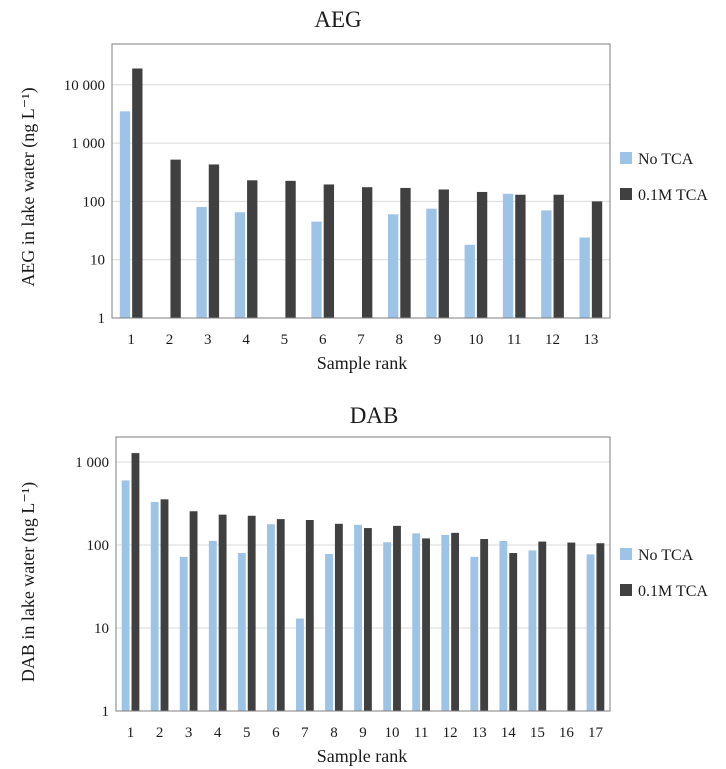  Describe the element at coordinates (537, 733) in the screenshot. I see `x-tick-label: 15` at that location.